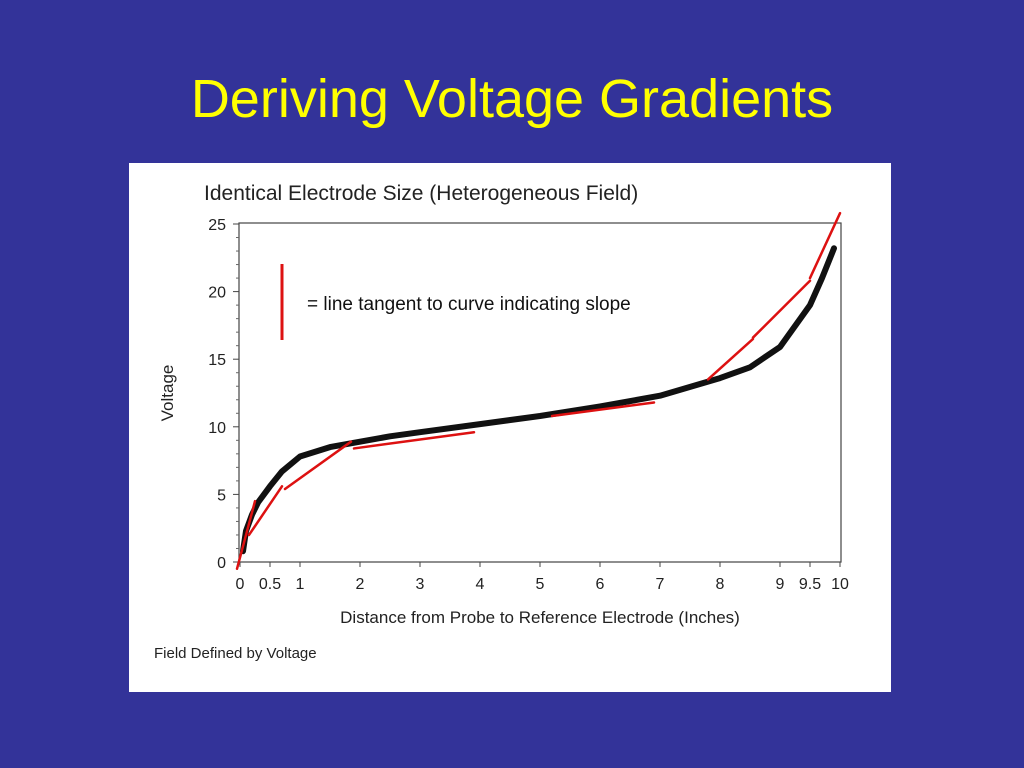  Describe the element at coordinates (469, 304) in the screenshot. I see `legend-label: = line tangent to curve indicating slope` at that location.